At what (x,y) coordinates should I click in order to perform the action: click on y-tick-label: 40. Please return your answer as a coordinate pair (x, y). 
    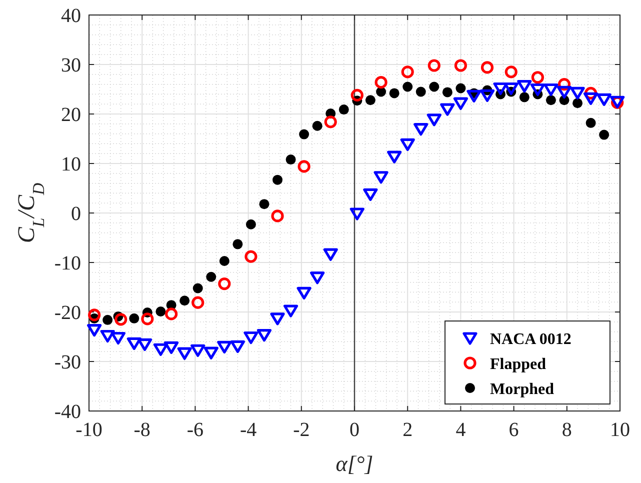
    Looking at the image, I should click on (71, 16).